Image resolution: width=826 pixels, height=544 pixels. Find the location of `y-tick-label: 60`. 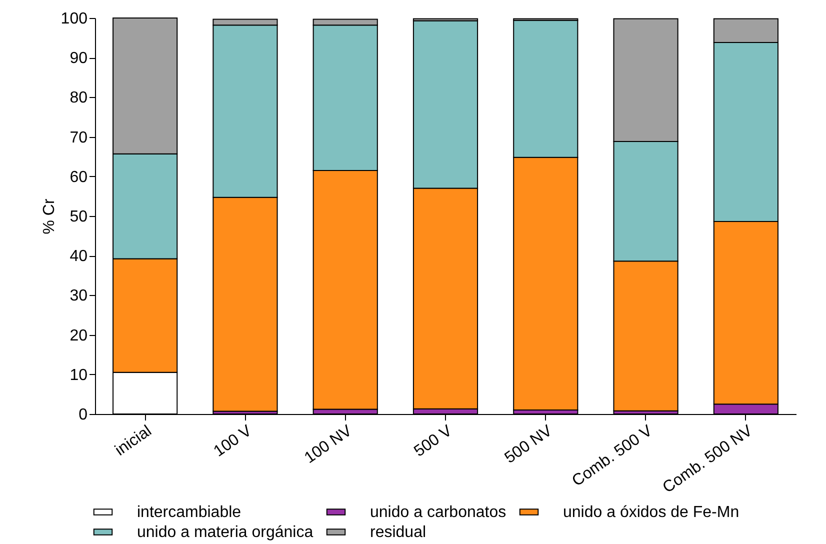

y-tick-label: 60 is located at coordinates (79, 177).